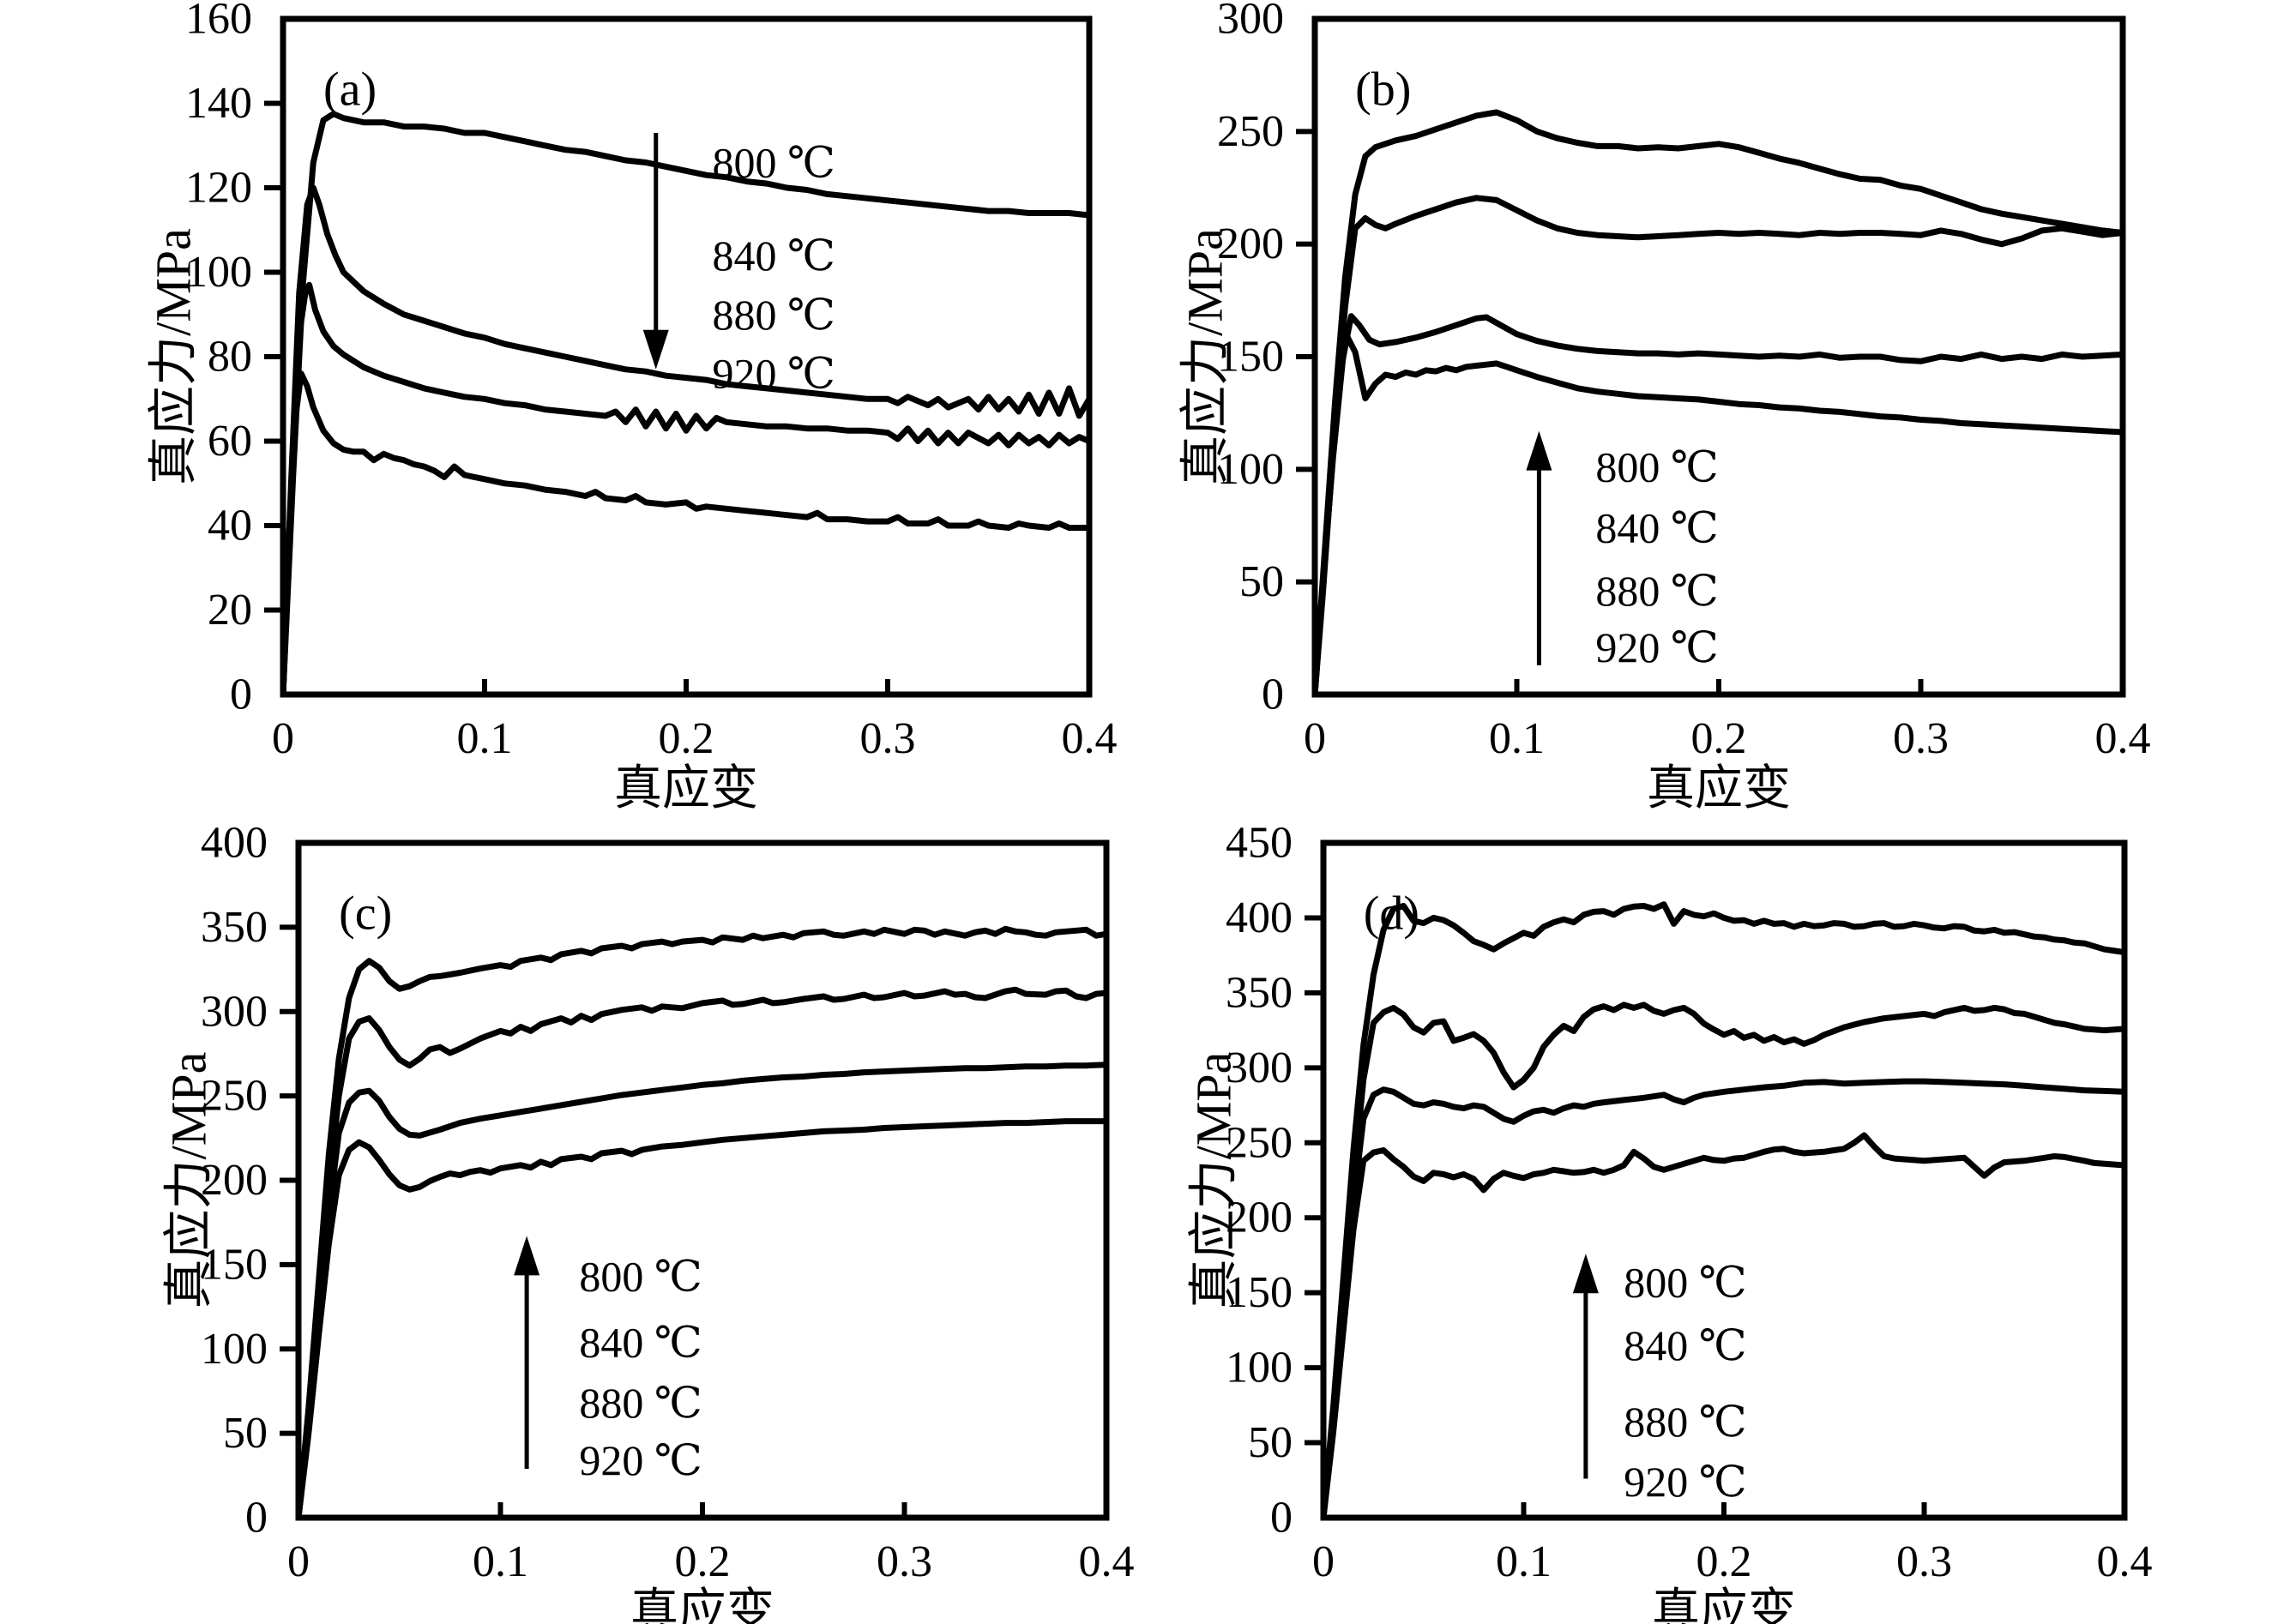  I want to click on panel-letter: (b), so click(1383, 90).